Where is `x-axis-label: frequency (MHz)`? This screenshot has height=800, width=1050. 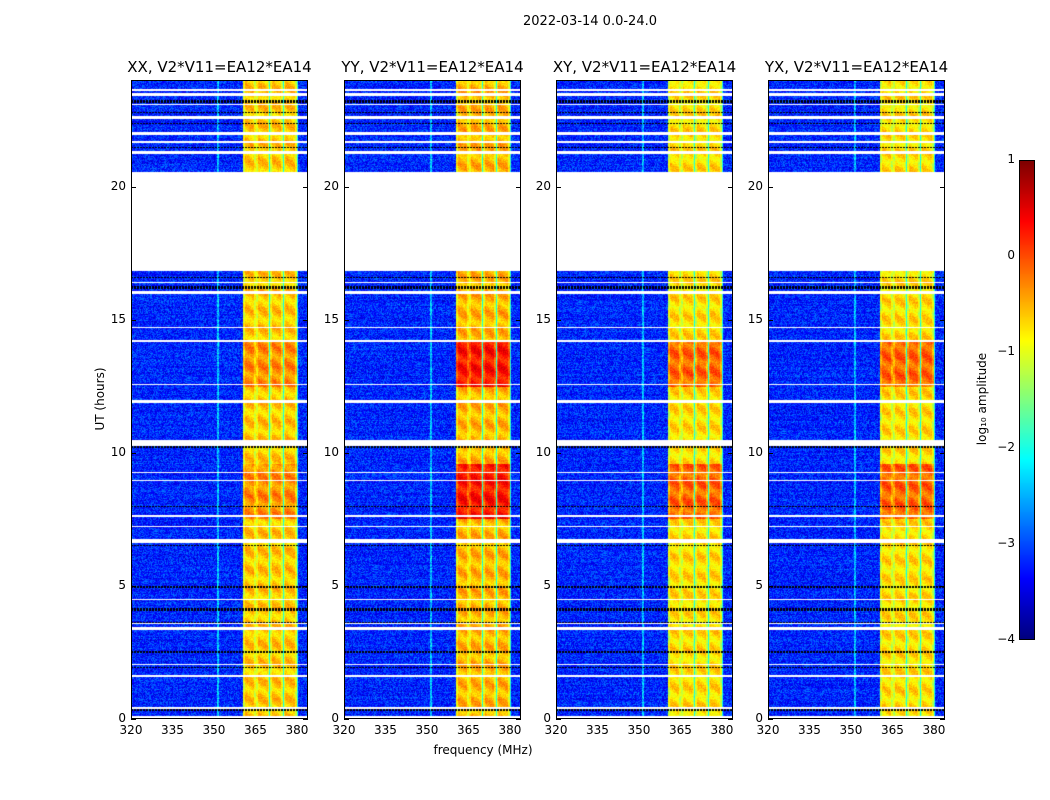 x-axis-label: frequency (MHz) is located at coordinates (483, 750).